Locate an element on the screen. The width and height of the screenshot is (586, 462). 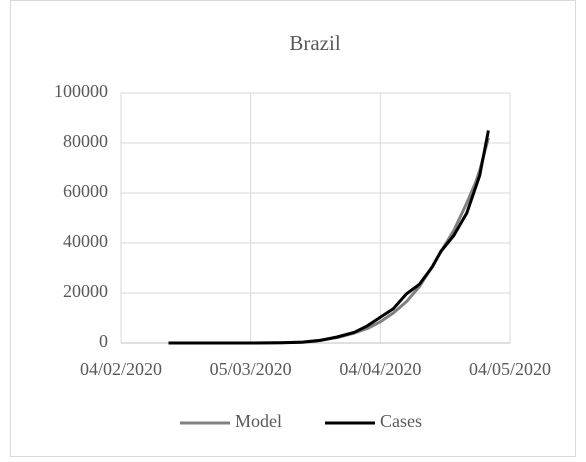
y-tick-label: 40000 is located at coordinates (85, 241).